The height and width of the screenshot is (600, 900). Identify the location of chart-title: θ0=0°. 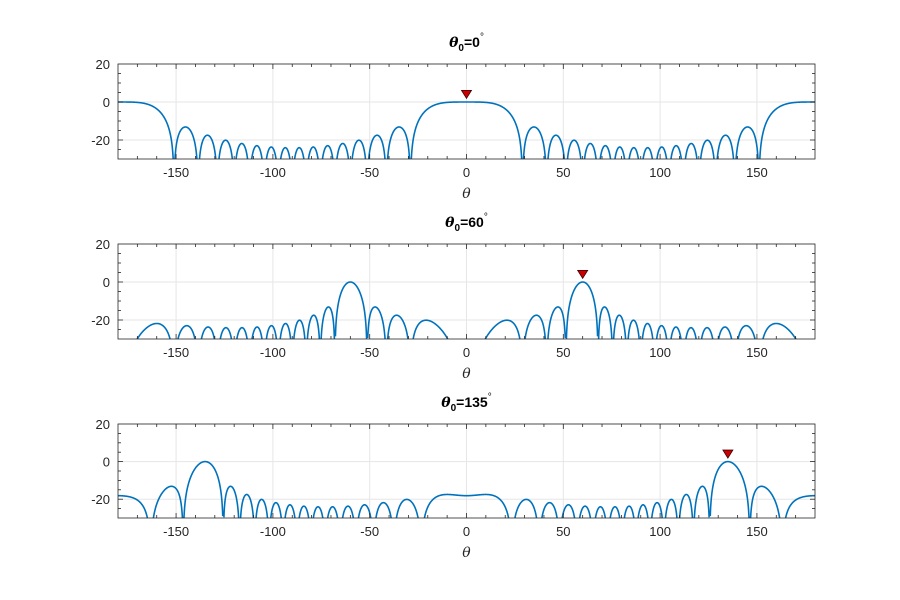
(466, 43).